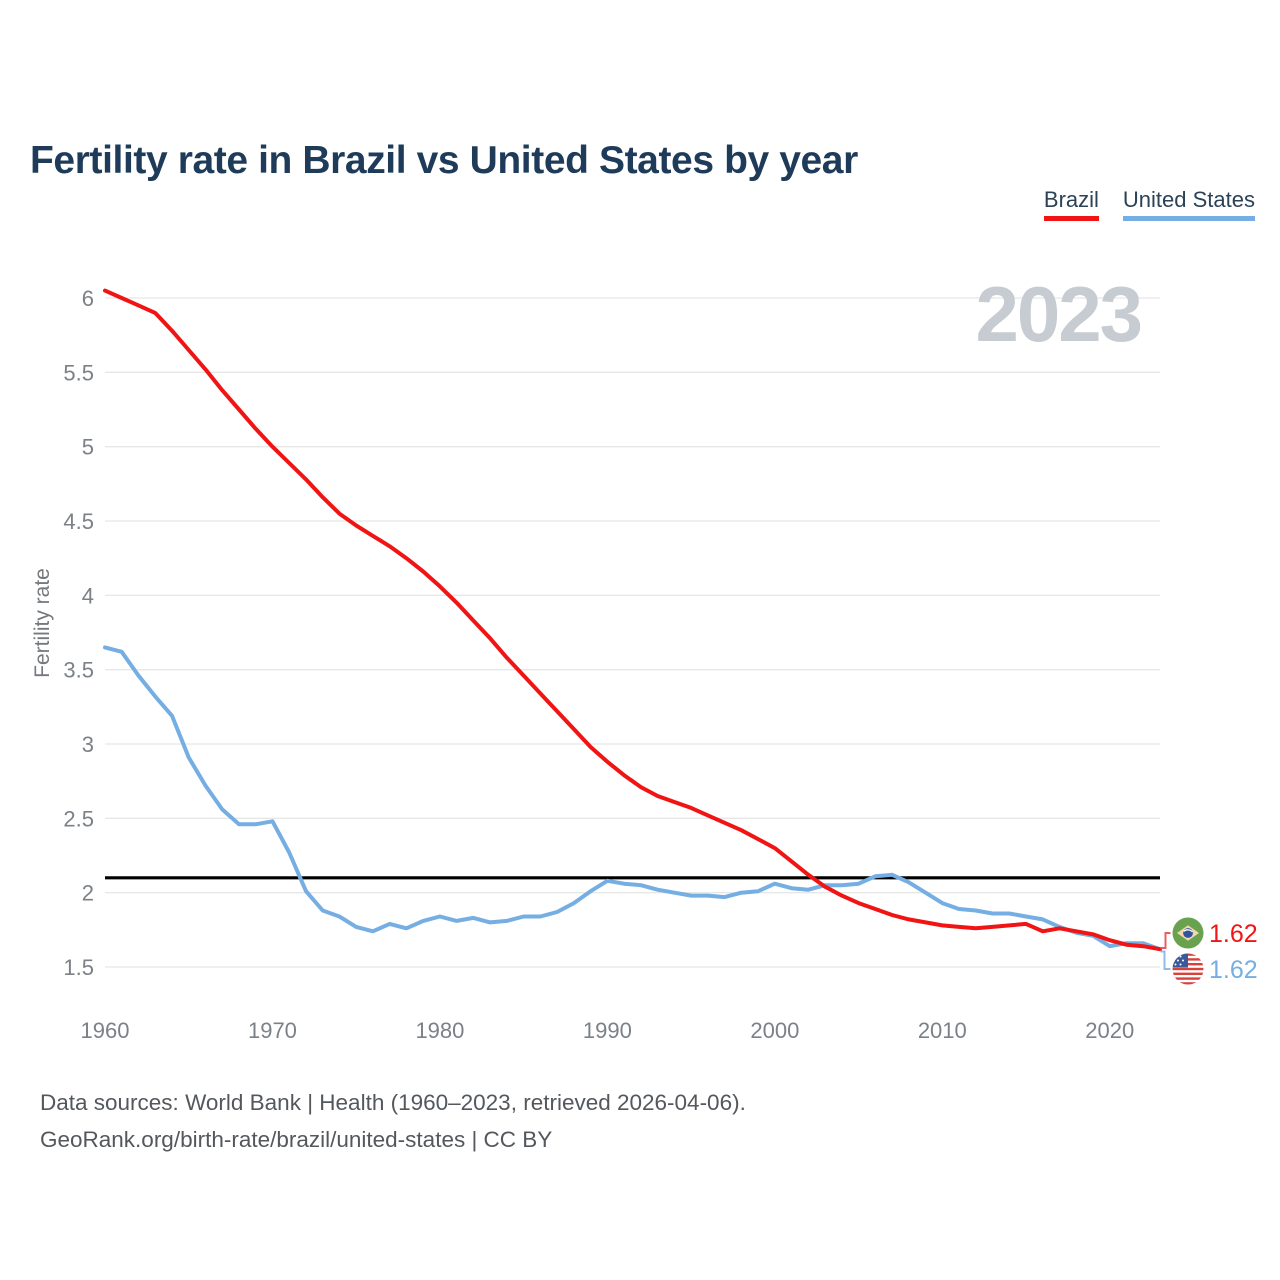 The width and height of the screenshot is (1280, 1280). What do you see at coordinates (1109, 1030) in the screenshot?
I see `x-tick-label: 2020` at bounding box center [1109, 1030].